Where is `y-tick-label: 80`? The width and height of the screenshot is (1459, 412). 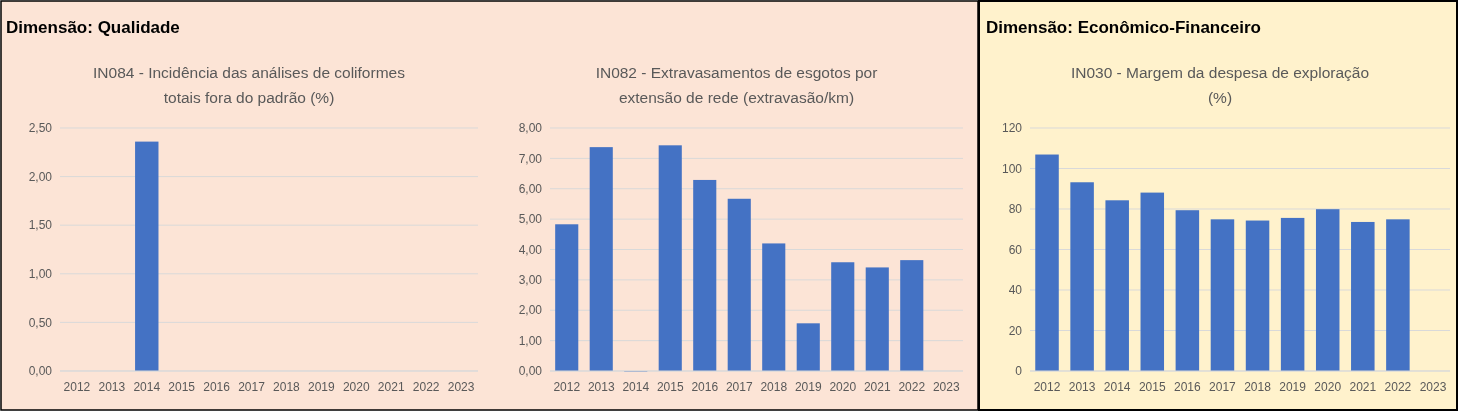
y-tick-label: 80 is located at coordinates (1015, 209).